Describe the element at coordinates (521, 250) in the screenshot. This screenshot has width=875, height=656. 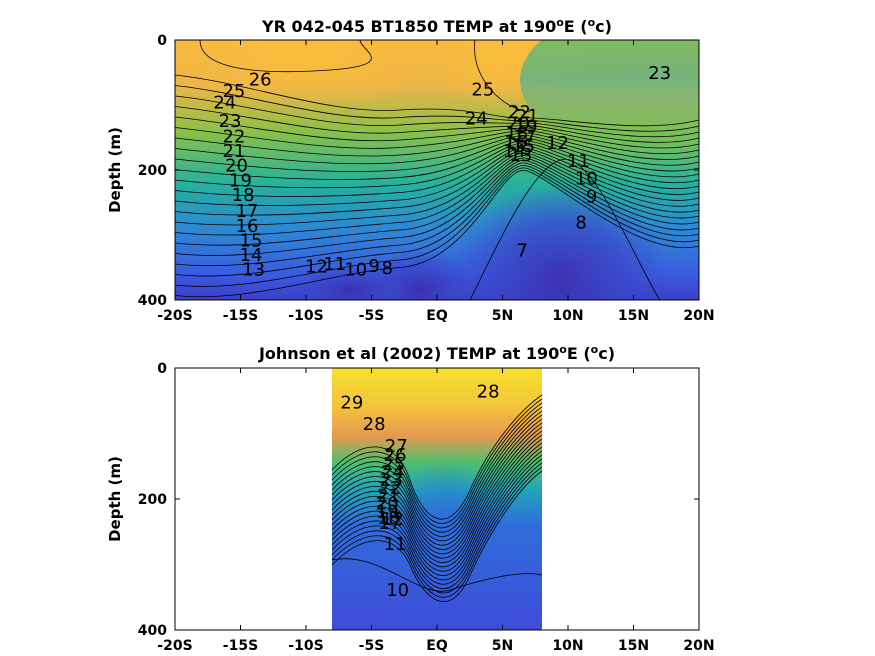
I see `contour-label: 7` at that location.